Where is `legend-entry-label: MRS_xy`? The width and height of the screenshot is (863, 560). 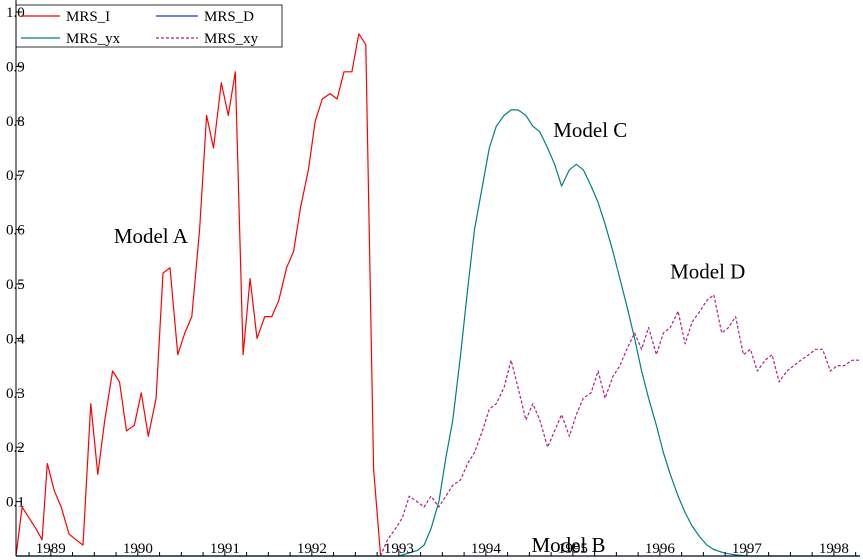
legend-entry-label: MRS_xy is located at coordinates (231, 39).